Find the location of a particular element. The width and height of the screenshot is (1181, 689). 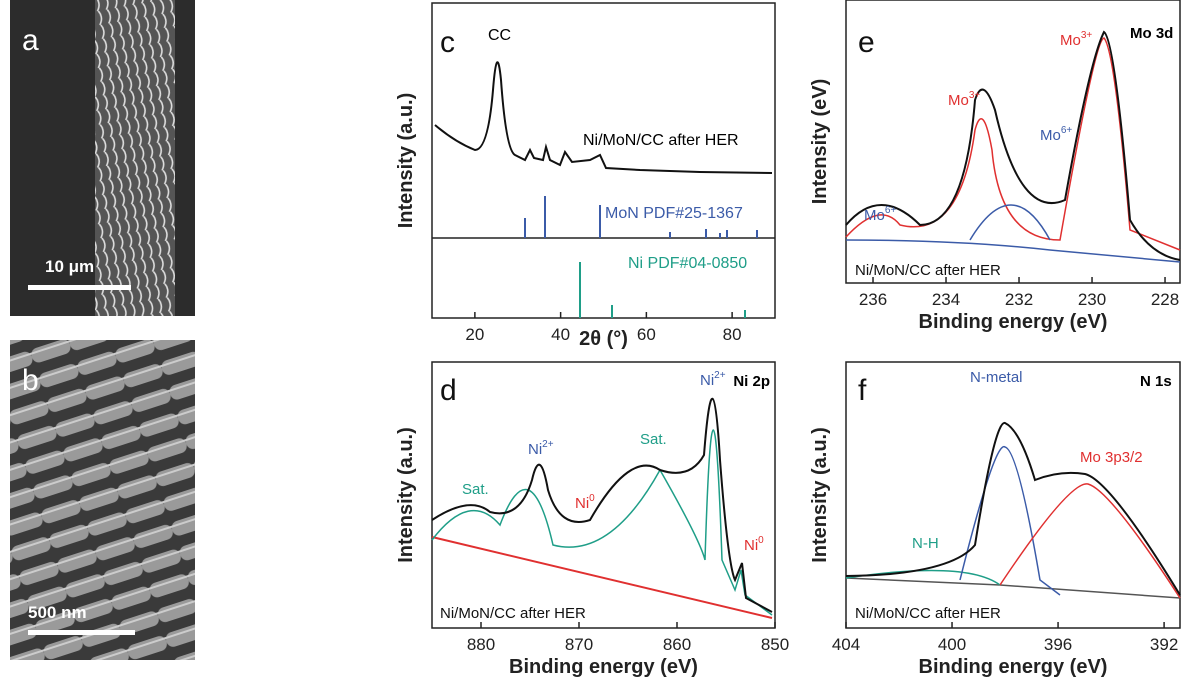

x-axis-label: 2θ (°) is located at coordinates (603, 339).